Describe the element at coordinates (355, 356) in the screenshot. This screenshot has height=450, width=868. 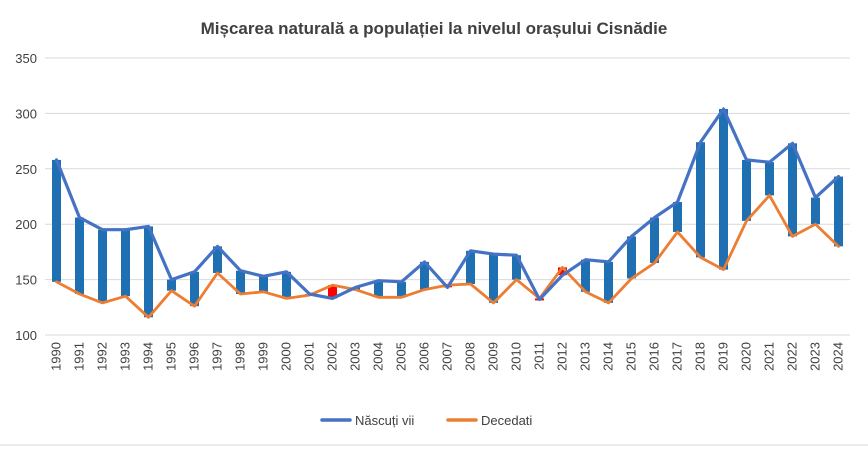
I see `x-tick-label: 2003` at that location.